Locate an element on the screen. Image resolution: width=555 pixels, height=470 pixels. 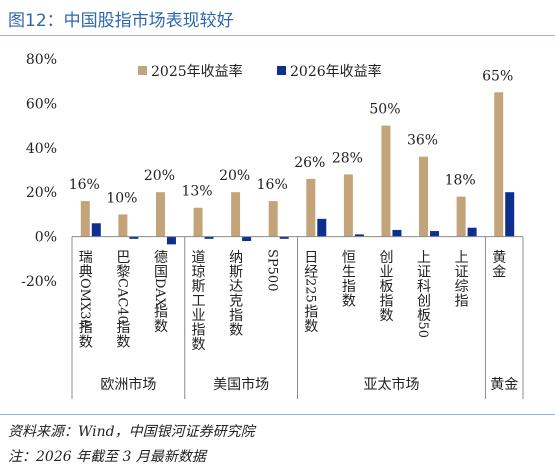
category-label-part: 黄 is located at coordinates (499, 257).